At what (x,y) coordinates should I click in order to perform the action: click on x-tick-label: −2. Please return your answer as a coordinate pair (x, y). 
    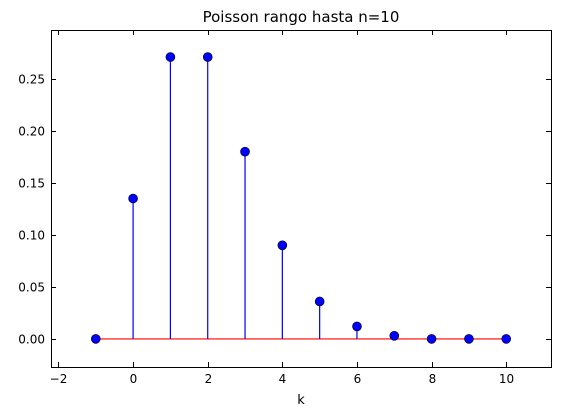
    Looking at the image, I should click on (59, 379).